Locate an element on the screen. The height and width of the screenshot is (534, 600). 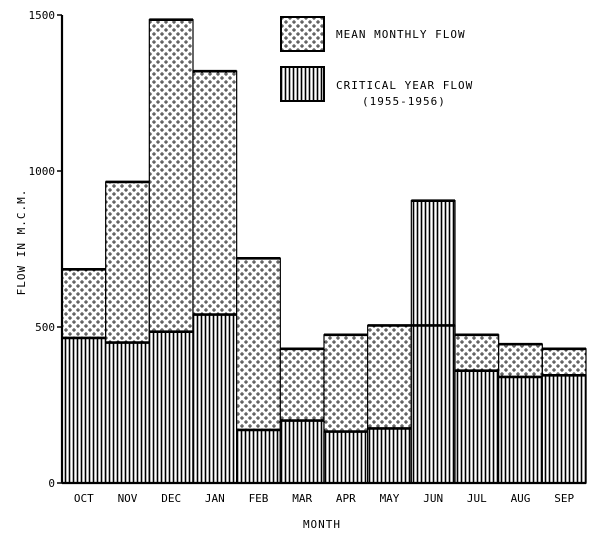
ticks-layer: 0 500 1000 1500 is located at coordinates (45, 249).